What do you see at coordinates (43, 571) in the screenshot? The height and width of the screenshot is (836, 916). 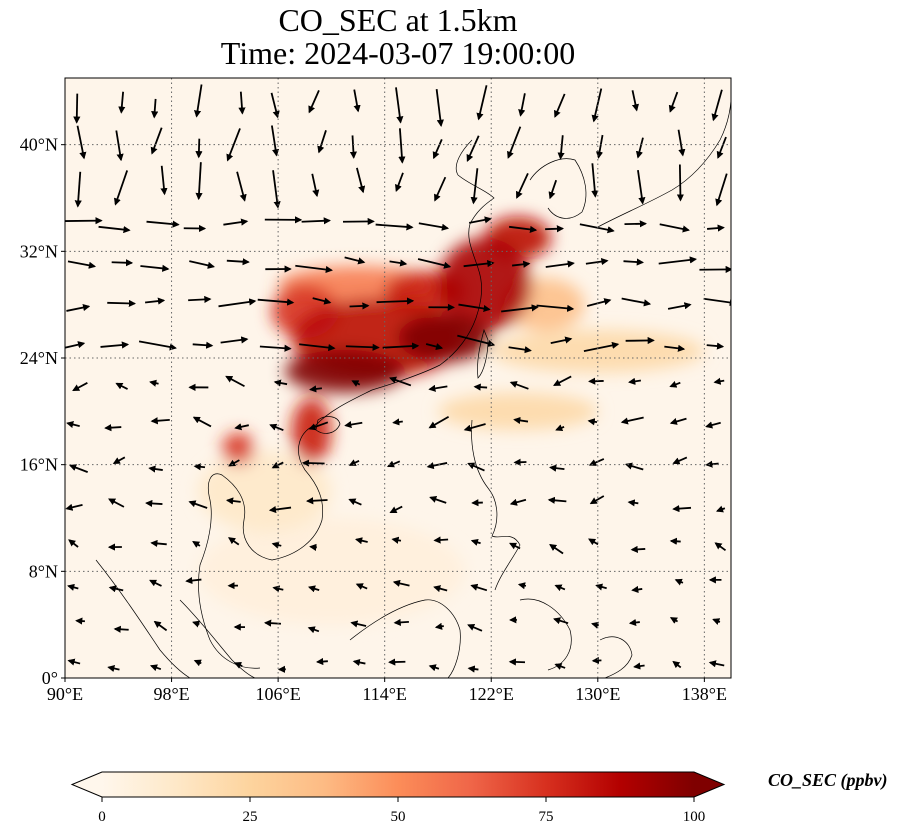 I see `y-tick-label: 8°N` at bounding box center [43, 571].